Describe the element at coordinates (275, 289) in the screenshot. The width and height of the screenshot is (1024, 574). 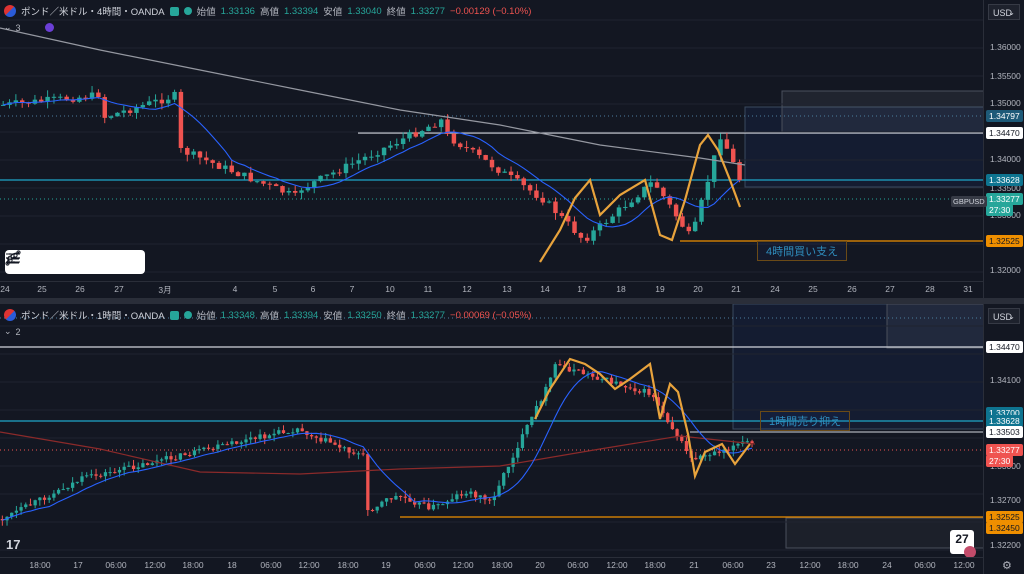
I see `time-tick: 5` at that location.